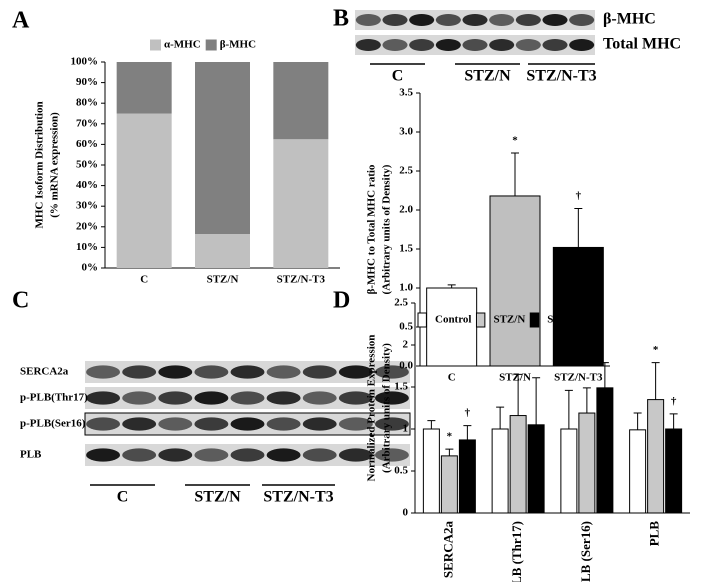 This screenshot has width=701, height=587. Describe the element at coordinates (406, 429) in the screenshot. I see `y-tick-label: 1` at that location.